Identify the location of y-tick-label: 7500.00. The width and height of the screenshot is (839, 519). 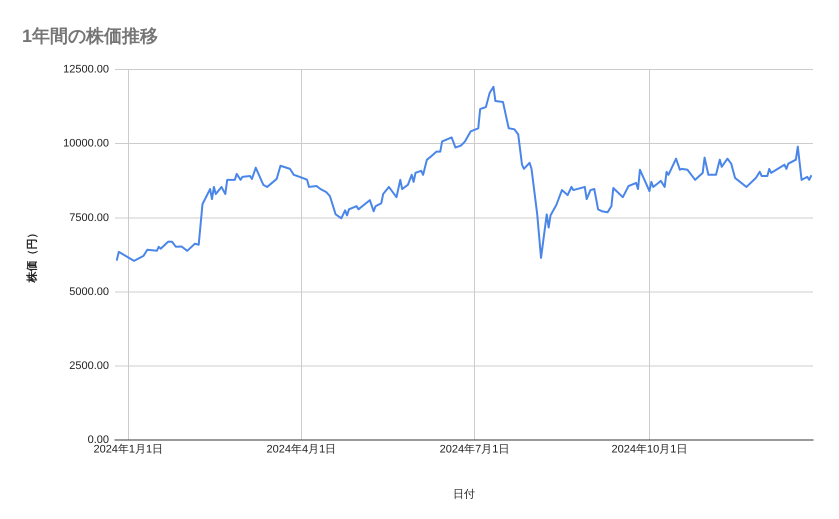
(89, 218).